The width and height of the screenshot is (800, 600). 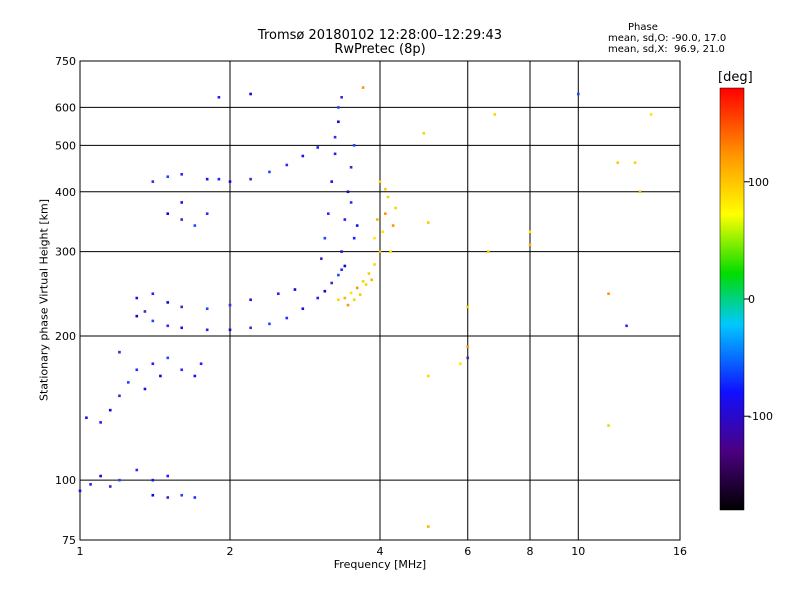 What do you see at coordinates (666, 49) in the screenshot?
I see `phase-stats-x: mean, sd,X: 96.9, 21.0` at bounding box center [666, 49].